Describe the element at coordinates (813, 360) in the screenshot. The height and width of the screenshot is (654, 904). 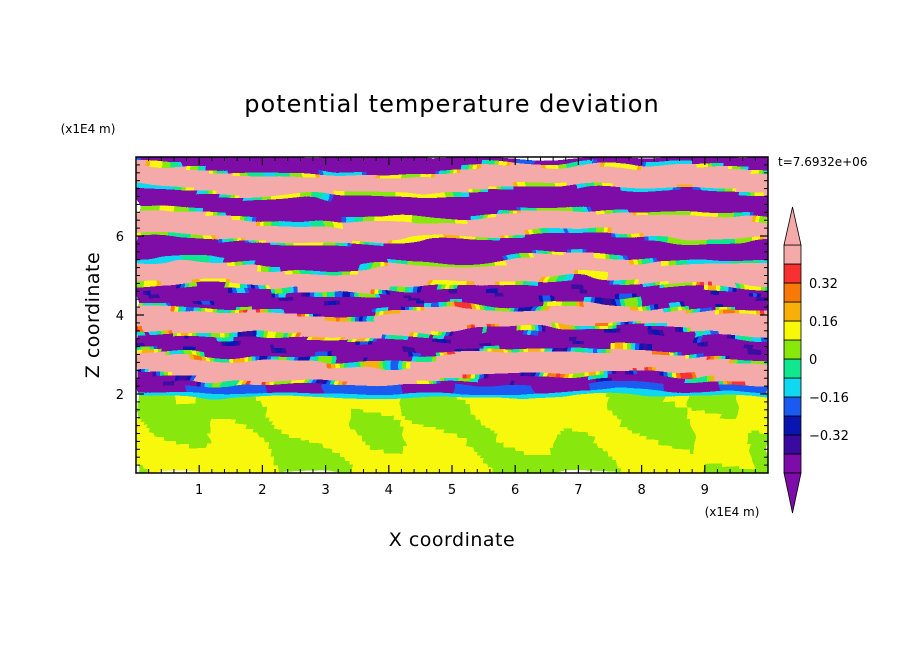
I see `colorbar-tick-label: 0` at that location.